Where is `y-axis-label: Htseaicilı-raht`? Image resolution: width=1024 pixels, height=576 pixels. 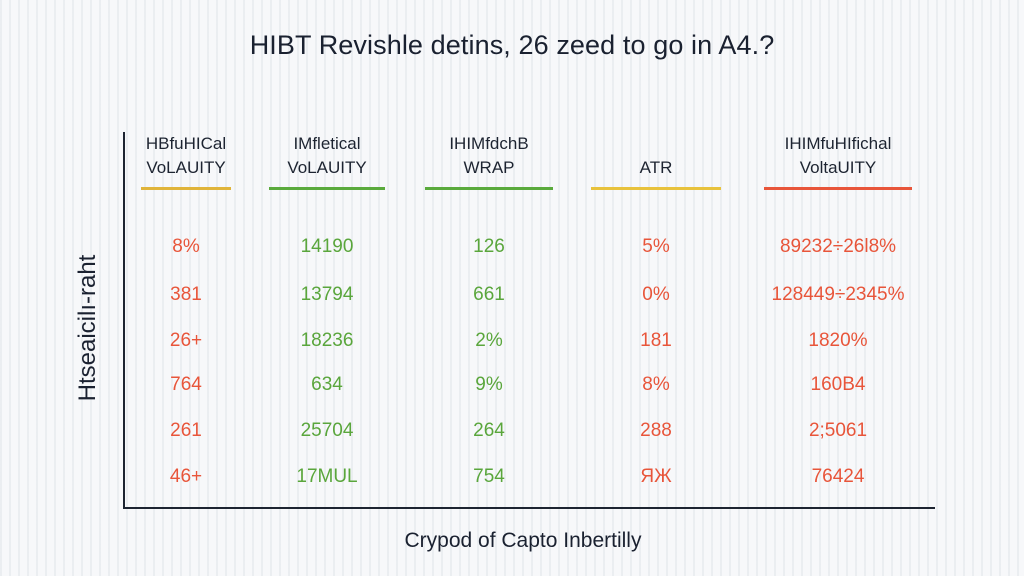
y-axis-label: Htseaicilı-raht is located at coordinates (87, 328).